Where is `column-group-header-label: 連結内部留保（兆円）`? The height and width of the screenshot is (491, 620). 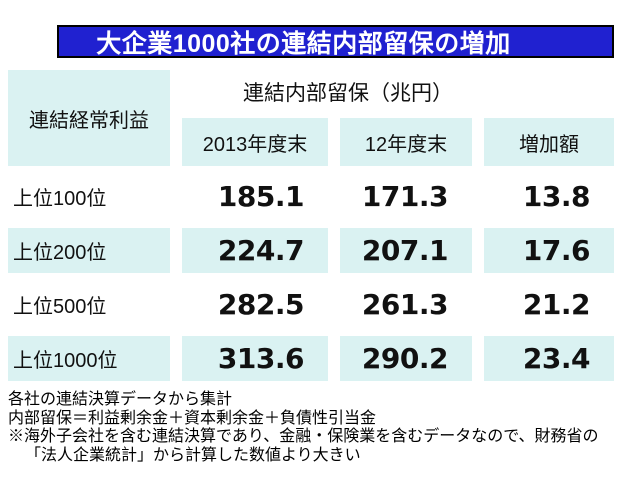
column-group-header-label: 連結内部留保（兆円） is located at coordinates (348, 93).